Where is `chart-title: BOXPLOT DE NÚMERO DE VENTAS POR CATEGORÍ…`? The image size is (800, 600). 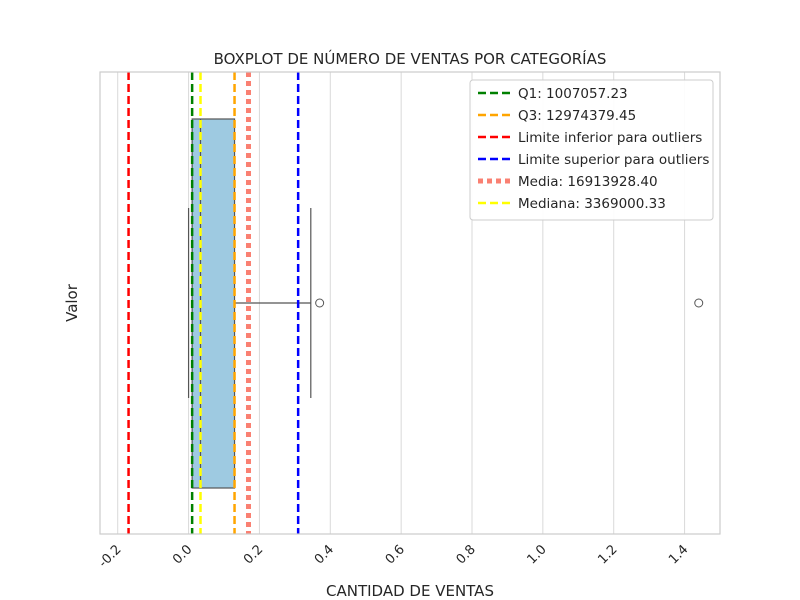
chart-title: BOXPLOT DE NÚMERO DE VENTAS POR CATEGORÍ… is located at coordinates (410, 58).